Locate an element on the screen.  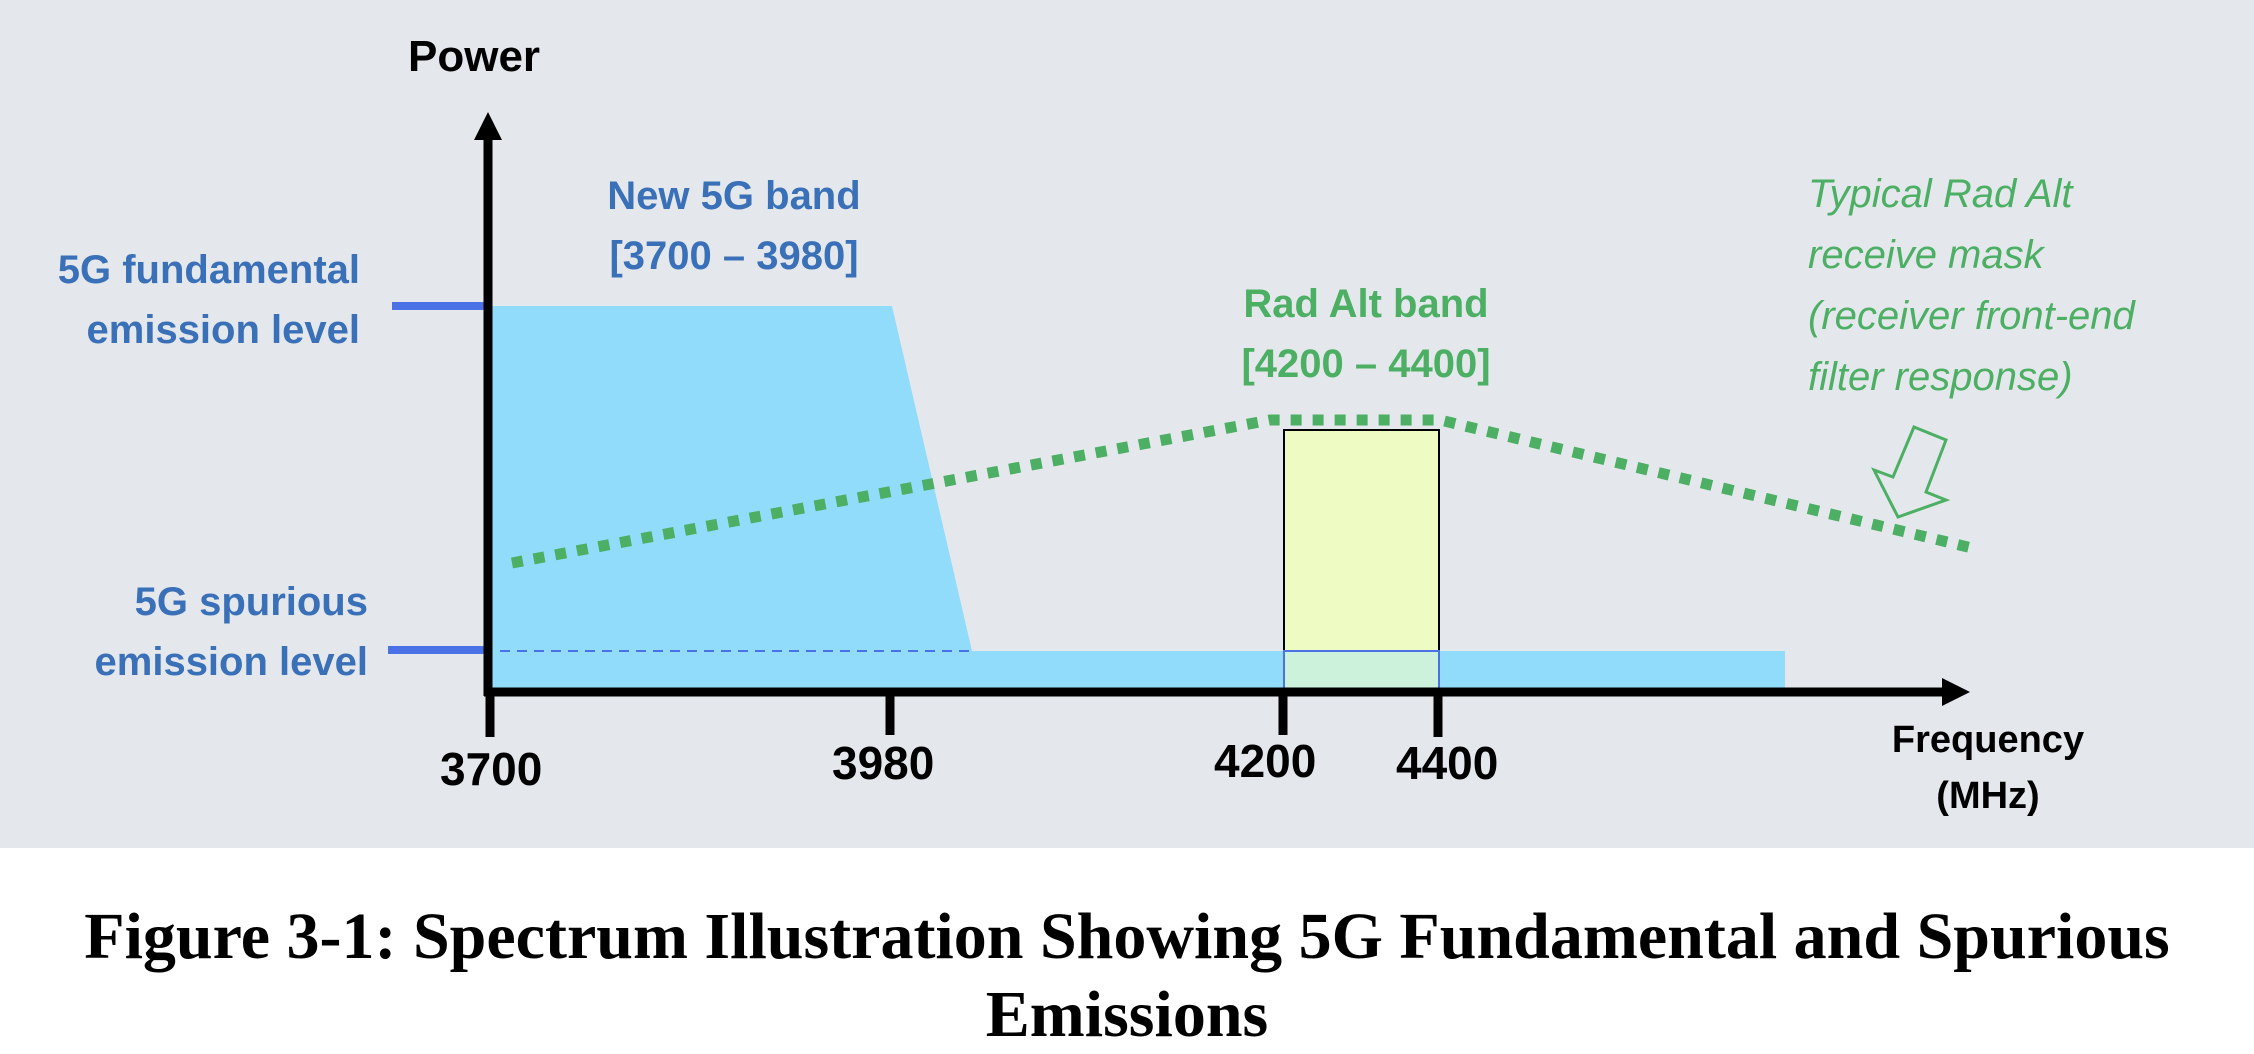
y-axis-label: Power is located at coordinates (474, 56).